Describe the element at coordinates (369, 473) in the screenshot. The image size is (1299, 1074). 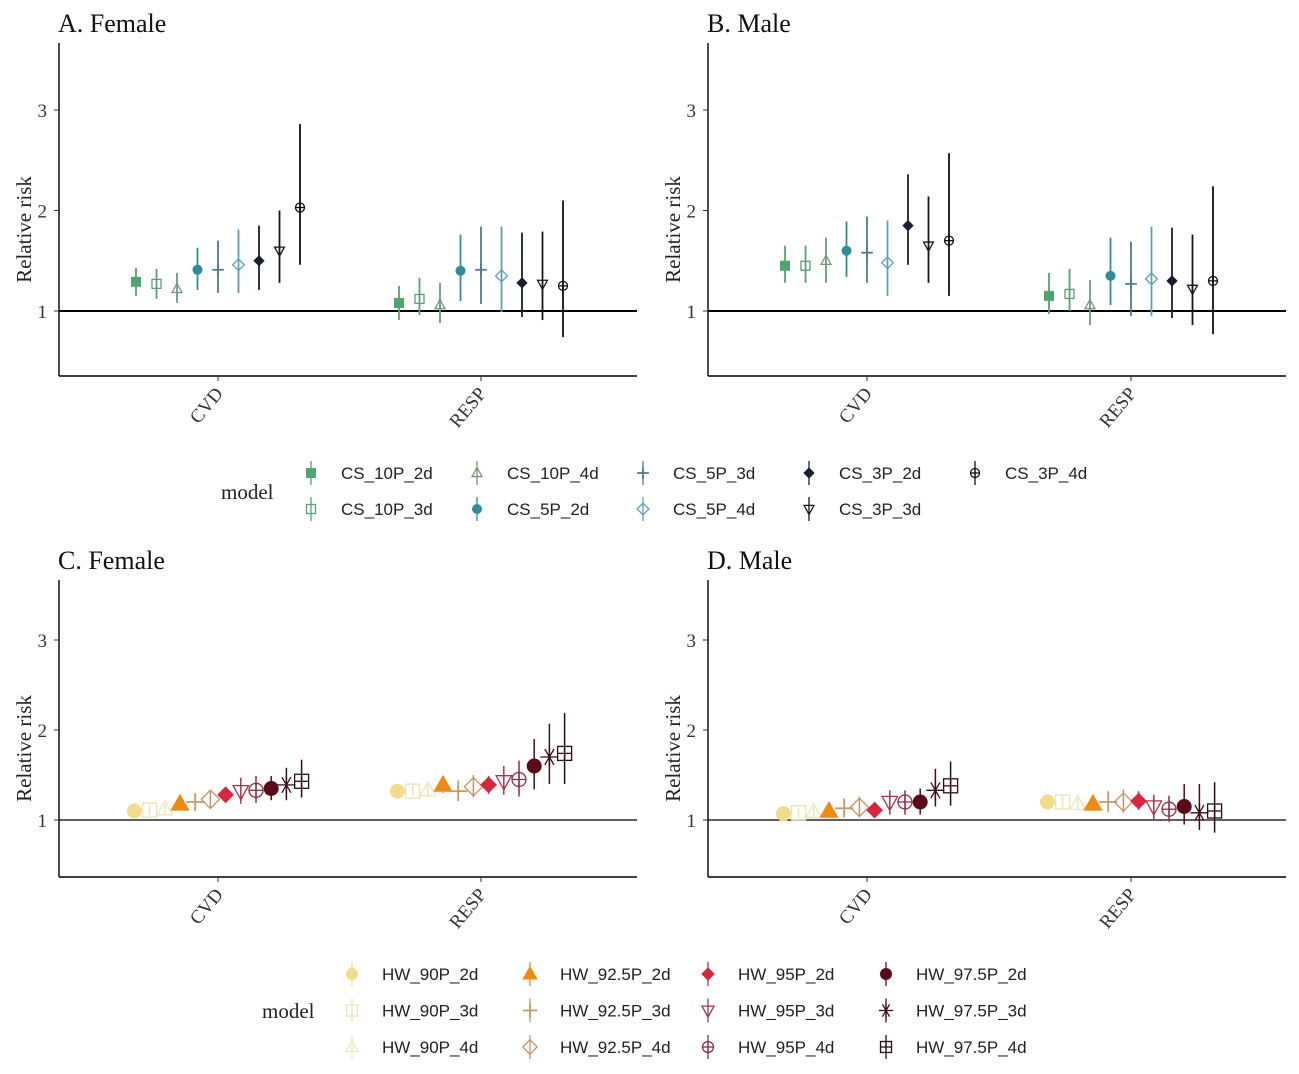
I see `legend-item: CS_10P_2d` at that location.